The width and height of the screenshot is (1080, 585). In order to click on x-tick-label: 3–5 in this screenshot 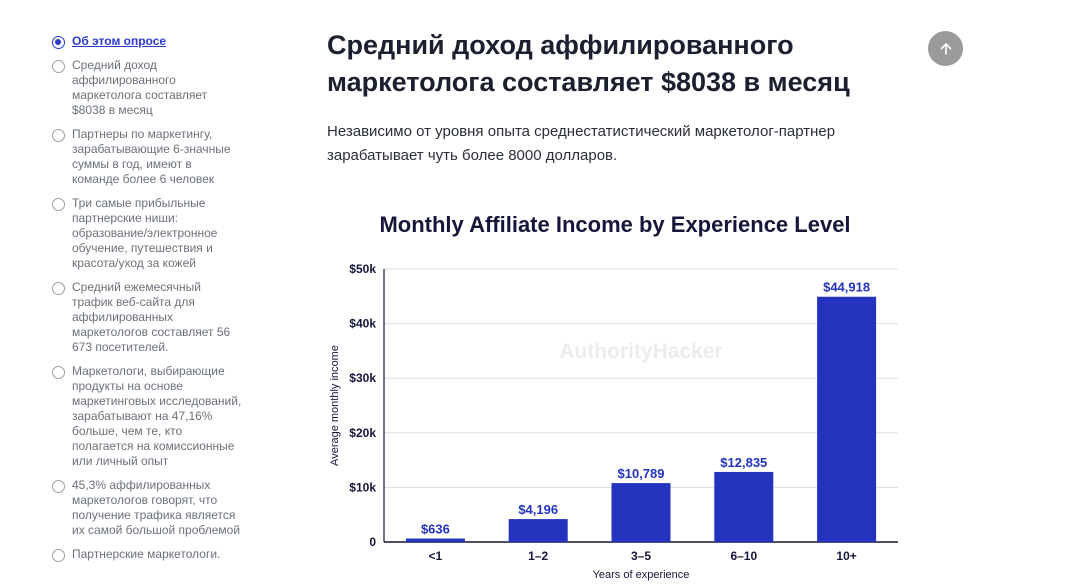, I will do `click(641, 556)`.